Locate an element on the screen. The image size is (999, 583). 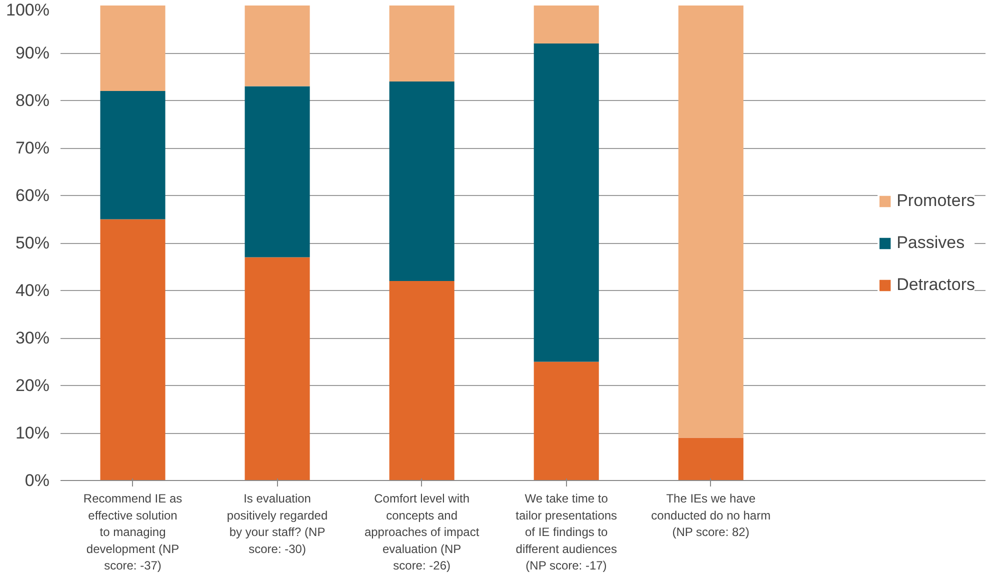
x-tick-label: The IEs we have conducted do no harm (NP score: 82) is located at coordinates (711, 516).